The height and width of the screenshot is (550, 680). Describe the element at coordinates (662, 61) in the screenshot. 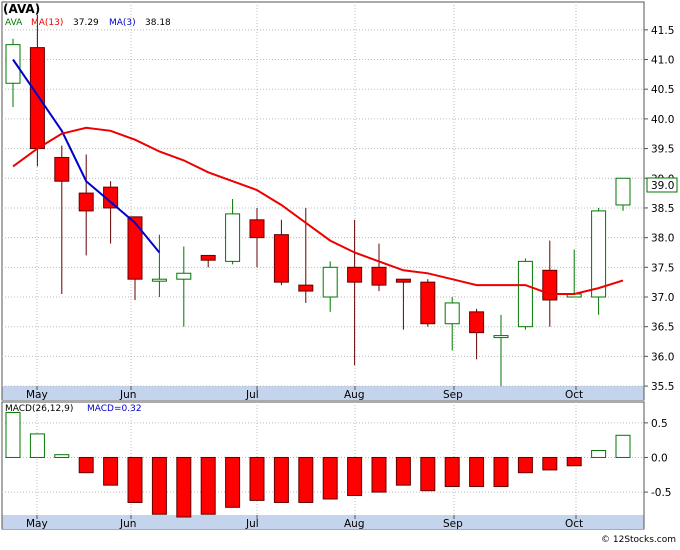

I see `price-y-tick-label: 41.0` at that location.